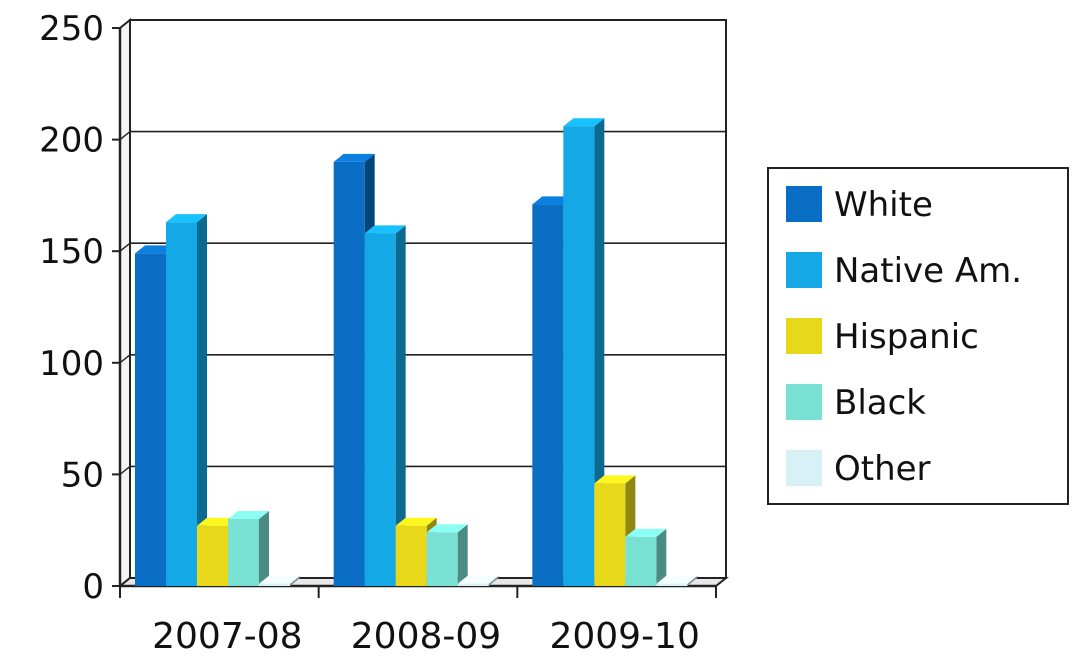 This screenshot has width=1074, height=662. Describe the element at coordinates (71, 252) in the screenshot. I see `y-tick-label: 150` at that location.